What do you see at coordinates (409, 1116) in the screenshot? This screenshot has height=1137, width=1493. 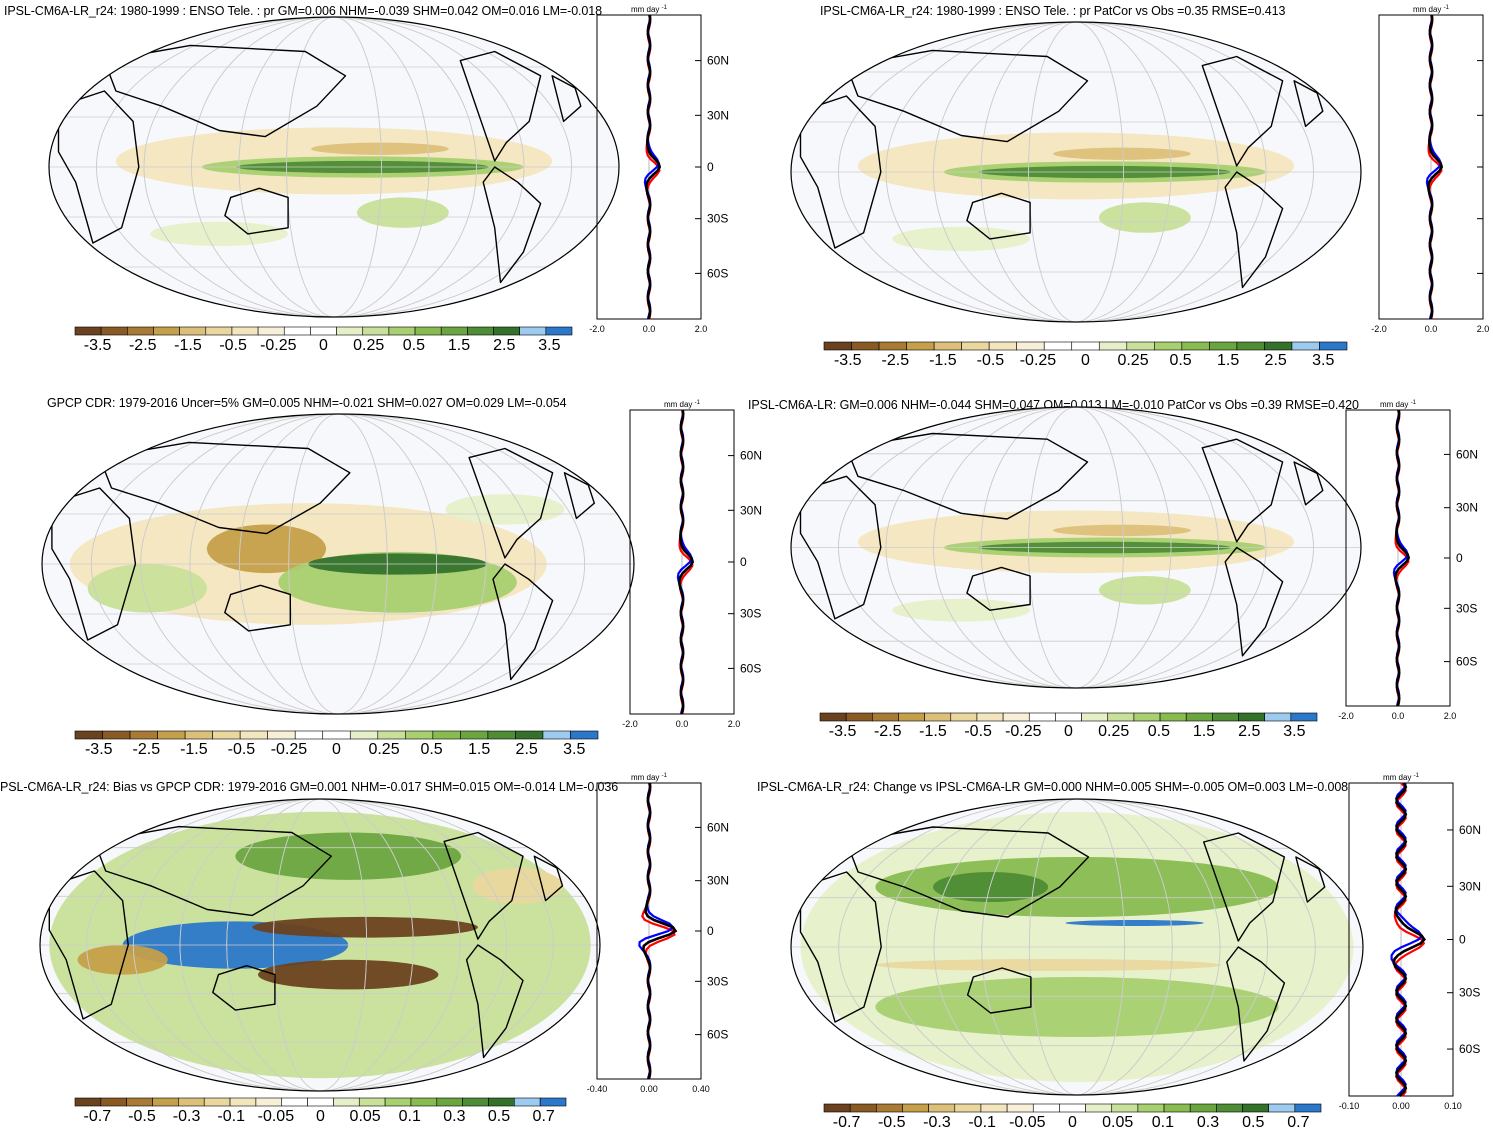 I see `colorbar-label: 0.1` at bounding box center [409, 1116].